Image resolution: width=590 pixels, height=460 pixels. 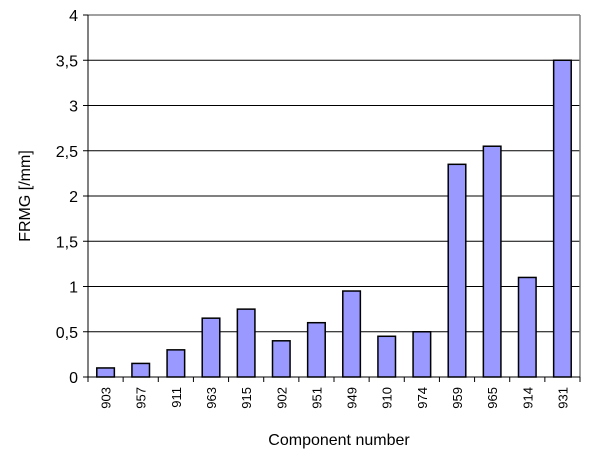 What do you see at coordinates (176, 397) in the screenshot?
I see `x-tick-label: 911` at bounding box center [176, 397].